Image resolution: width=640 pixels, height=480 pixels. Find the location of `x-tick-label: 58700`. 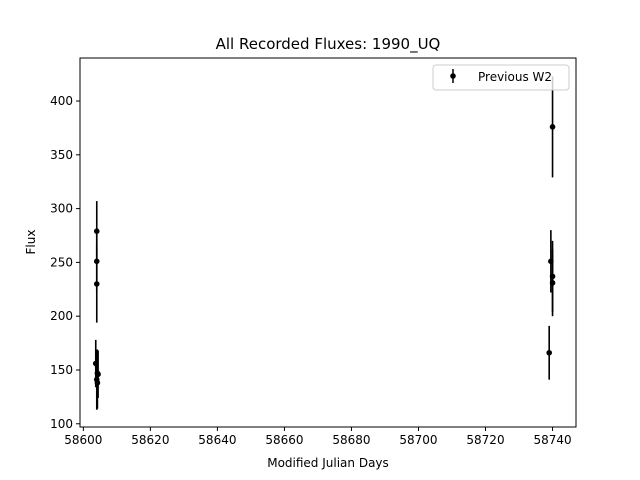

x-tick-label: 58700 is located at coordinates (418, 440).